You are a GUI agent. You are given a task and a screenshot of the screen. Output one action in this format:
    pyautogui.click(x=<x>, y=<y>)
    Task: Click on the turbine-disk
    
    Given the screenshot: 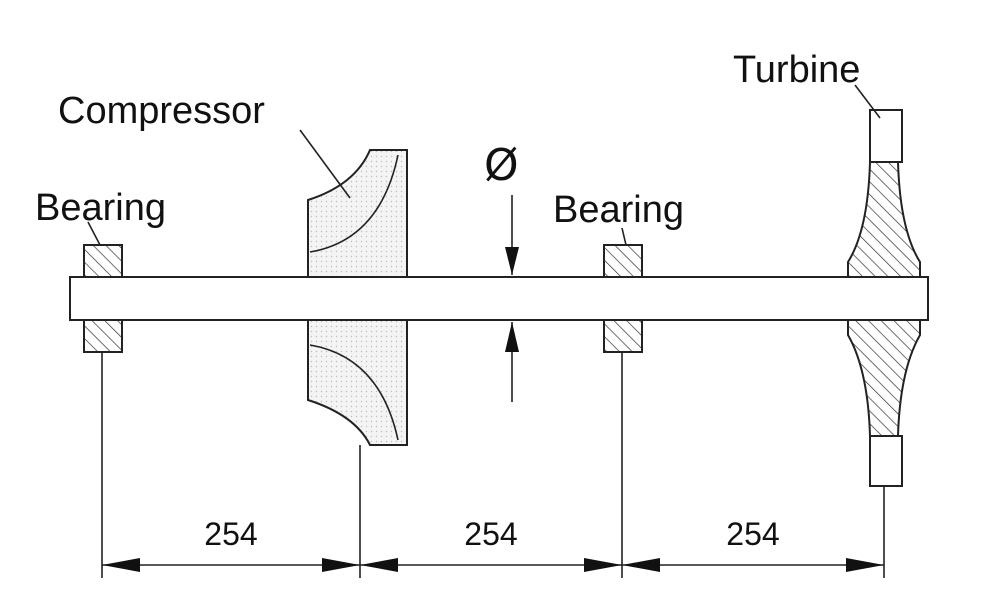 What is the action you would take?
    pyautogui.click(x=884, y=298)
    